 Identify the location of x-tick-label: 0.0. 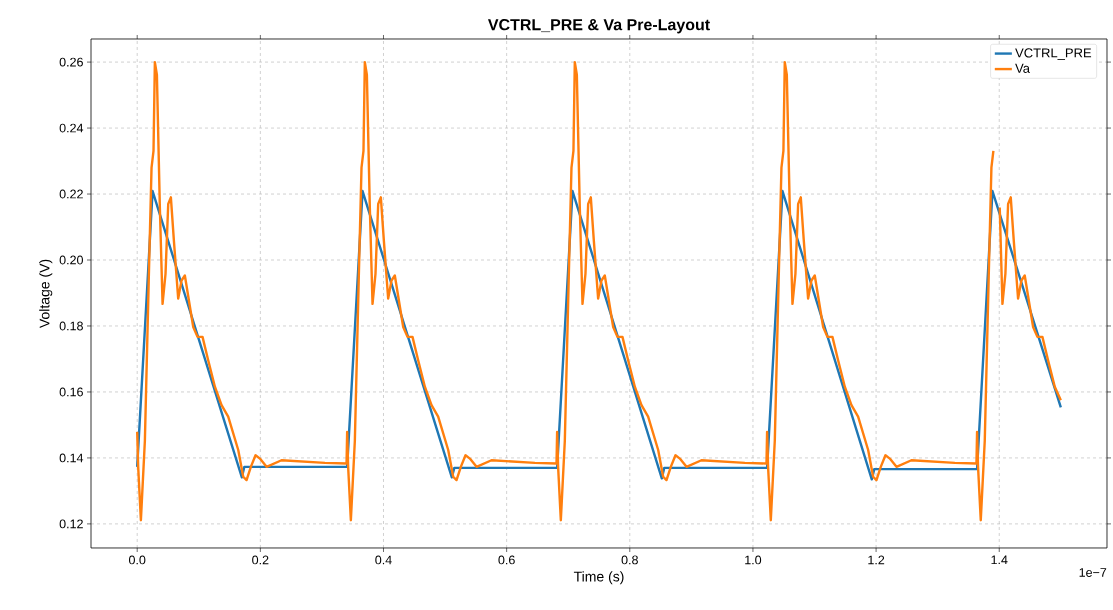
(137, 560).